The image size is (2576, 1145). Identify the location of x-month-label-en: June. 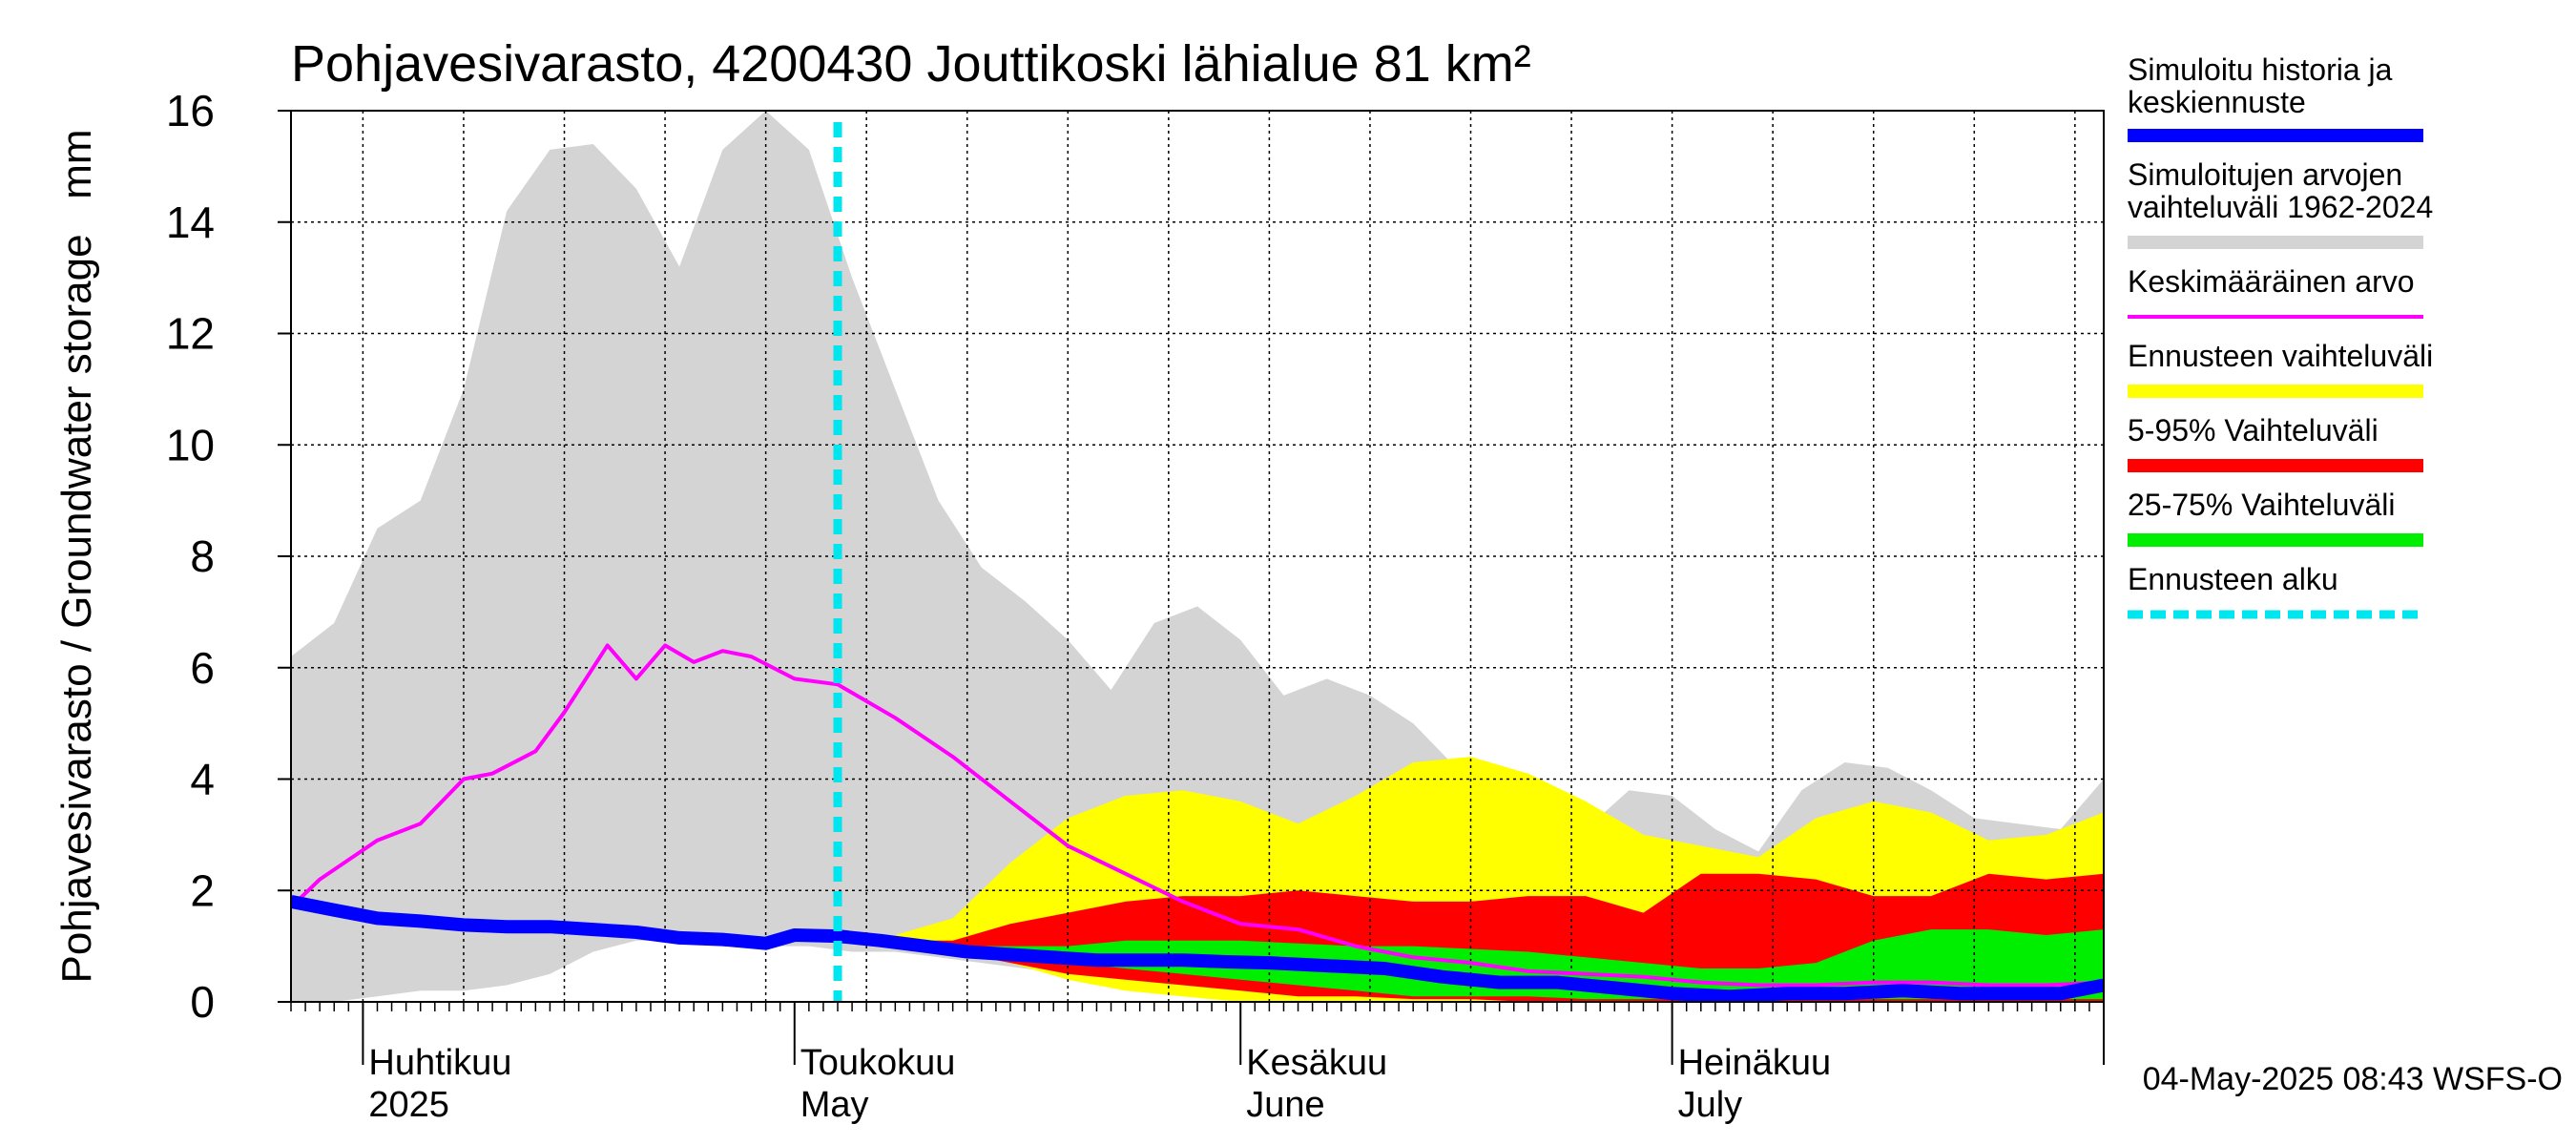
(1285, 1105).